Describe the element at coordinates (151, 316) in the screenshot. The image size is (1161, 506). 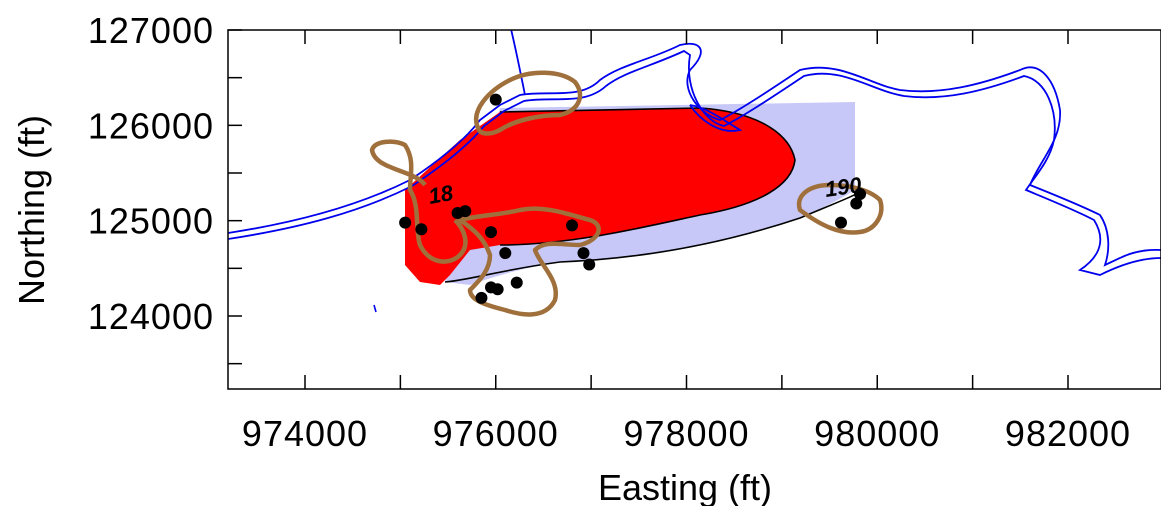
I see `y-tick-label: 124000` at that location.